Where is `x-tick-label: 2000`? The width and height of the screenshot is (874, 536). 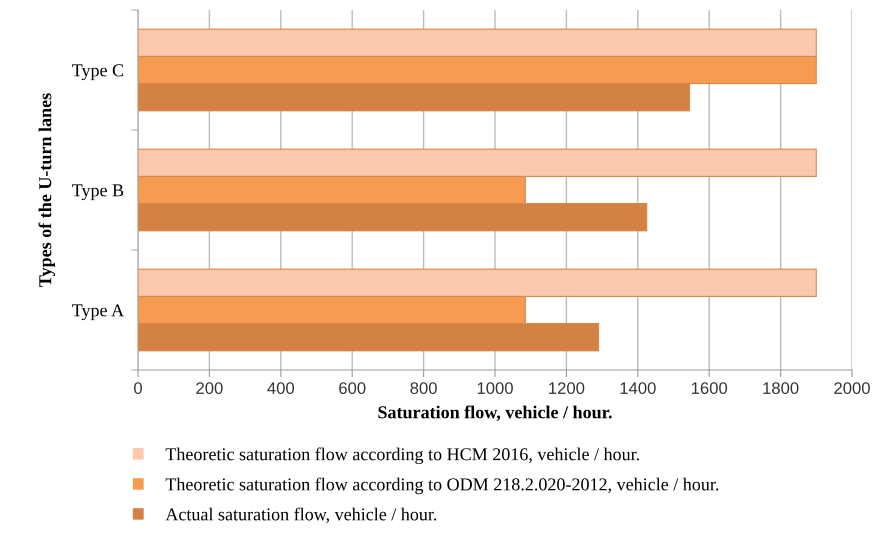
x-tick-label: 2000 is located at coordinates (852, 388).